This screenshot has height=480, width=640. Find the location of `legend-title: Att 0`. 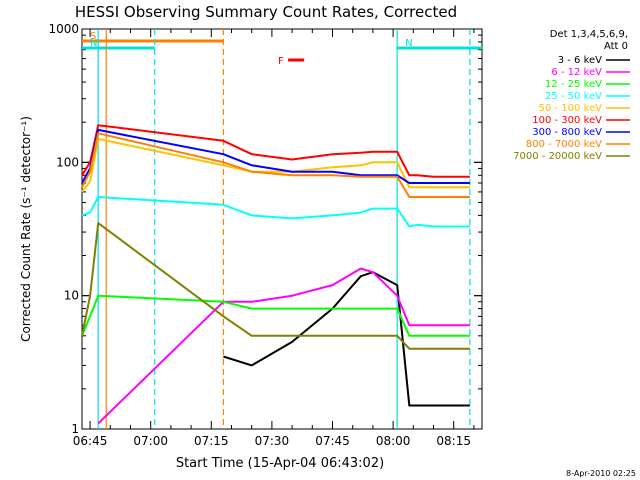

legend-title: Att 0 is located at coordinates (616, 46).